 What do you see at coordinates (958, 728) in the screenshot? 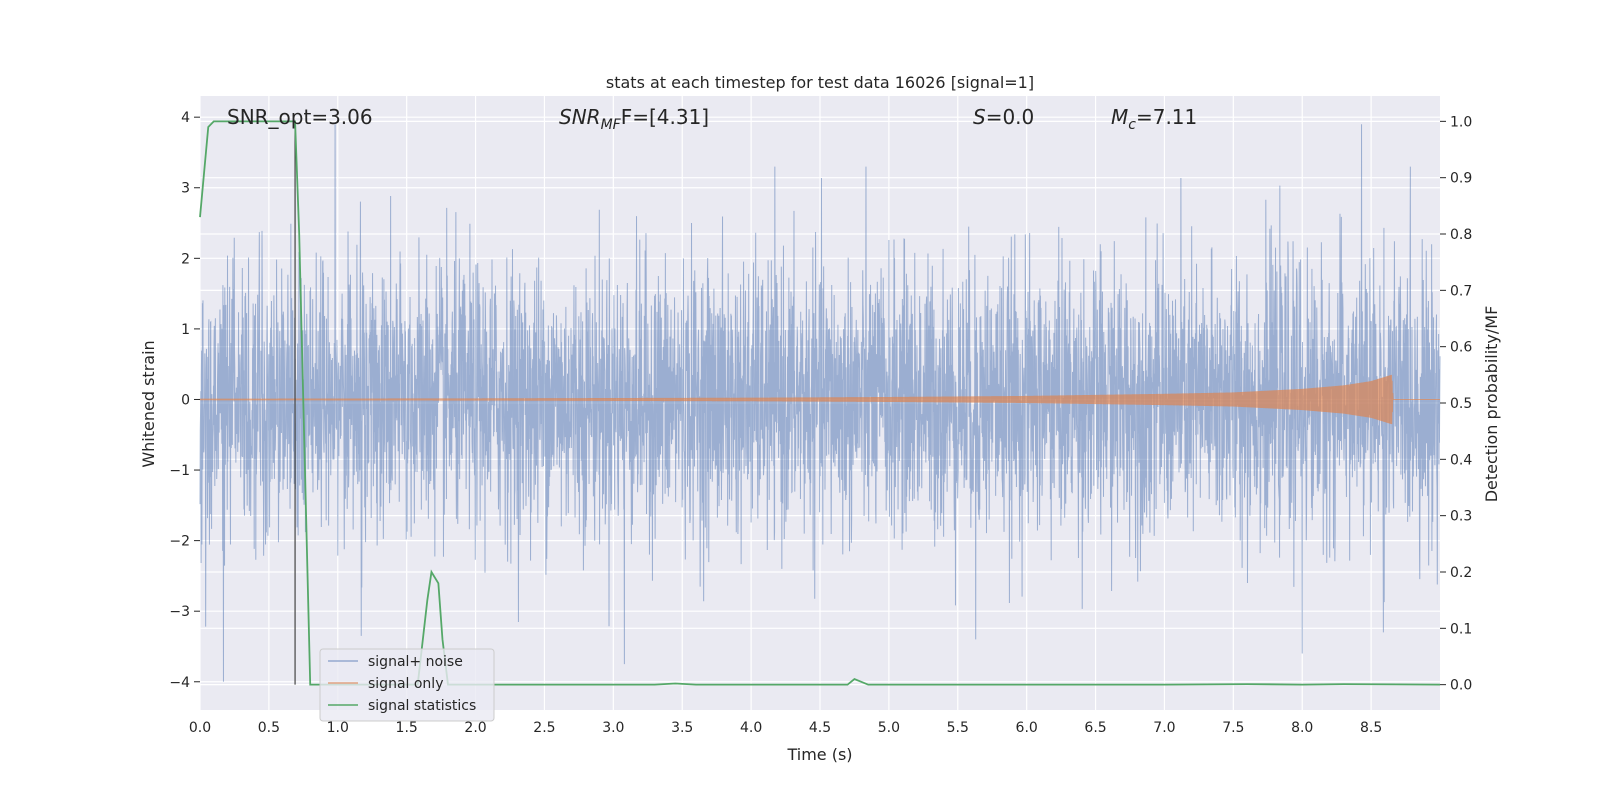
I see `x-tick-label: 5.5` at bounding box center [958, 728].